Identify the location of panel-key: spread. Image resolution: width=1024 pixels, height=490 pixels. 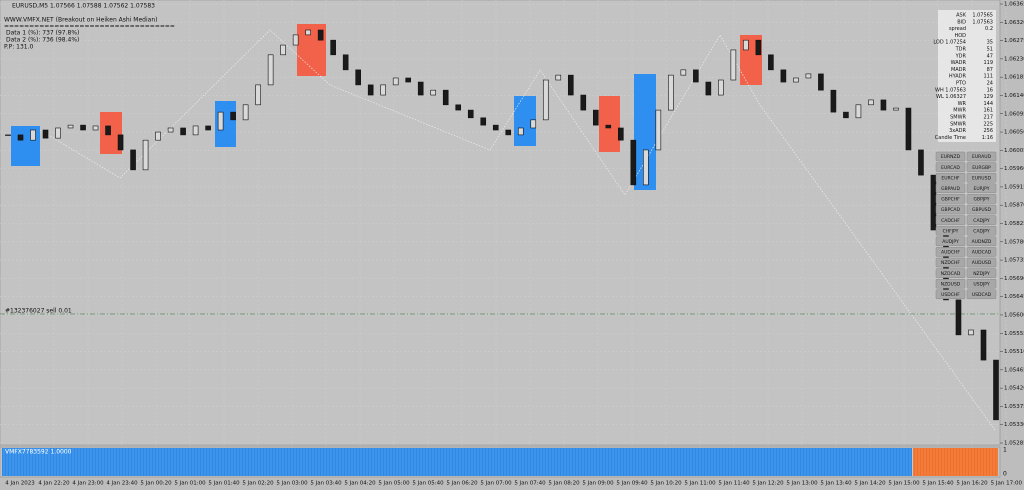
(957, 29).